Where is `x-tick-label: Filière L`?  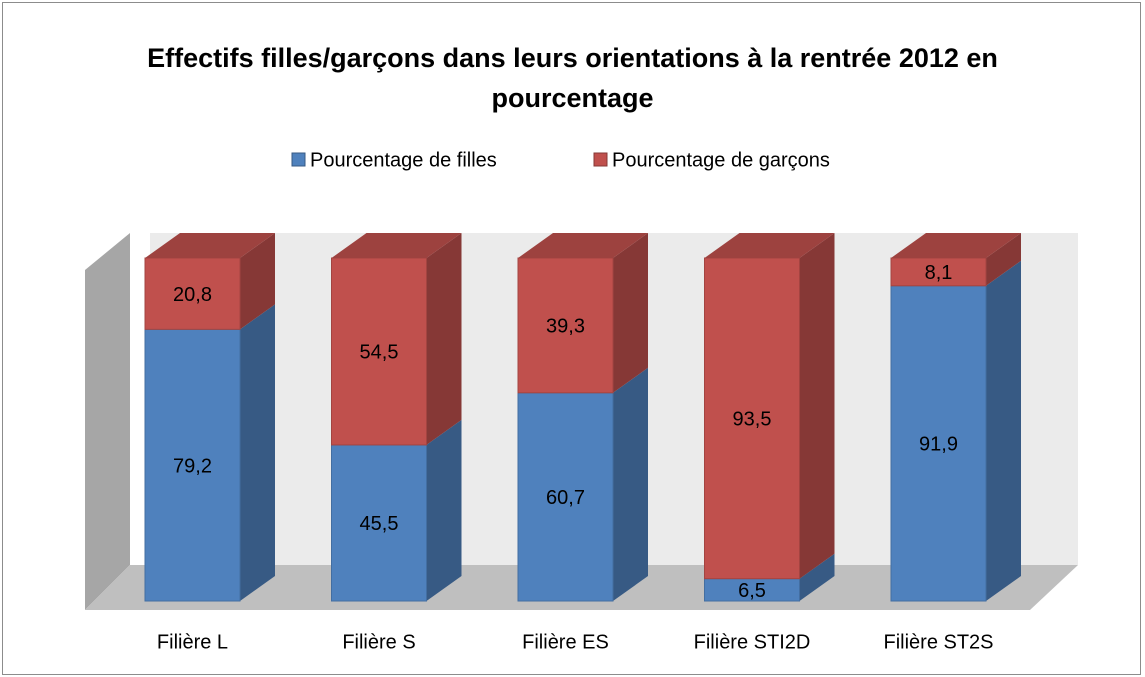
x-tick-label: Filière L is located at coordinates (192, 642).